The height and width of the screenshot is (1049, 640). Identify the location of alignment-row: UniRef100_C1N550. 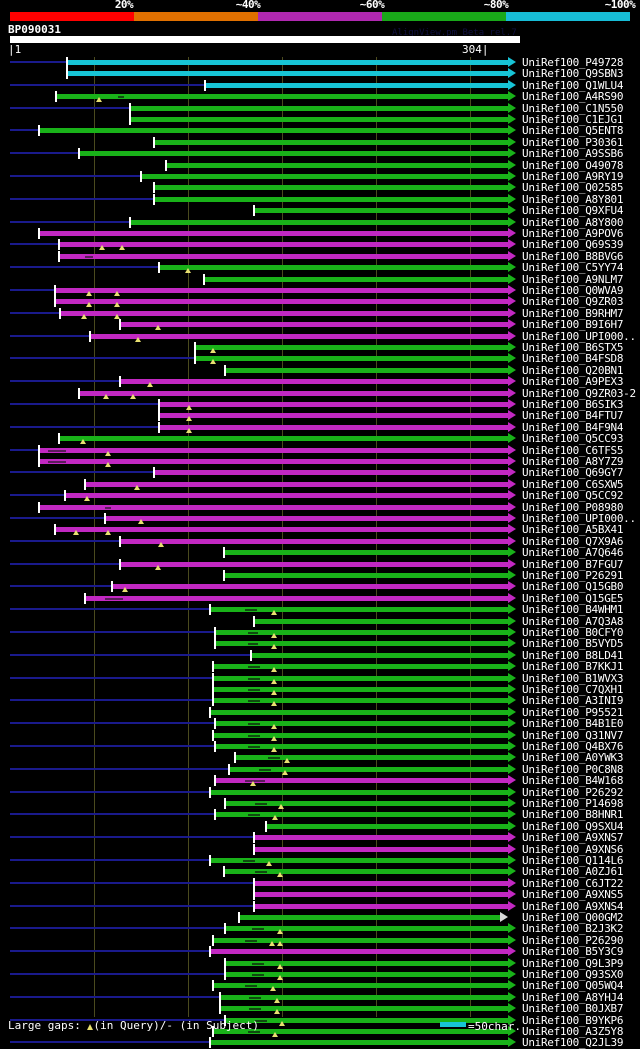
(320, 108).